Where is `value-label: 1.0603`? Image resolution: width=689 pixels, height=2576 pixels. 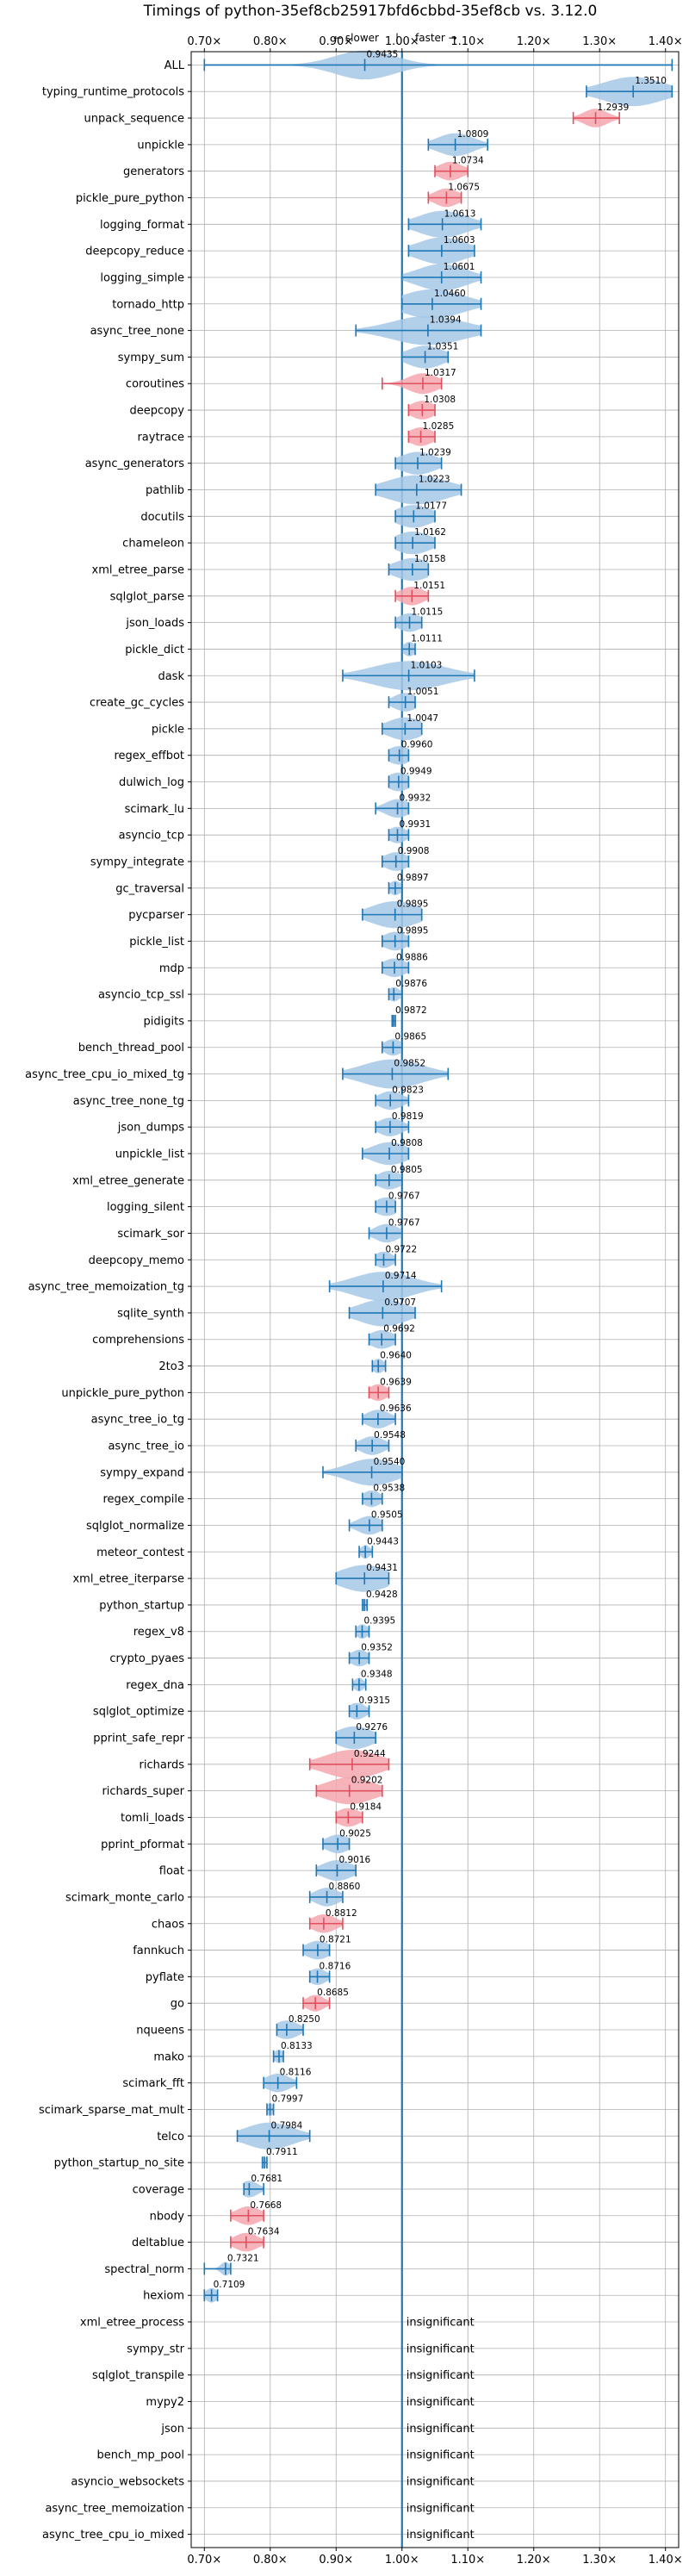
value-label: 1.0603 is located at coordinates (459, 241).